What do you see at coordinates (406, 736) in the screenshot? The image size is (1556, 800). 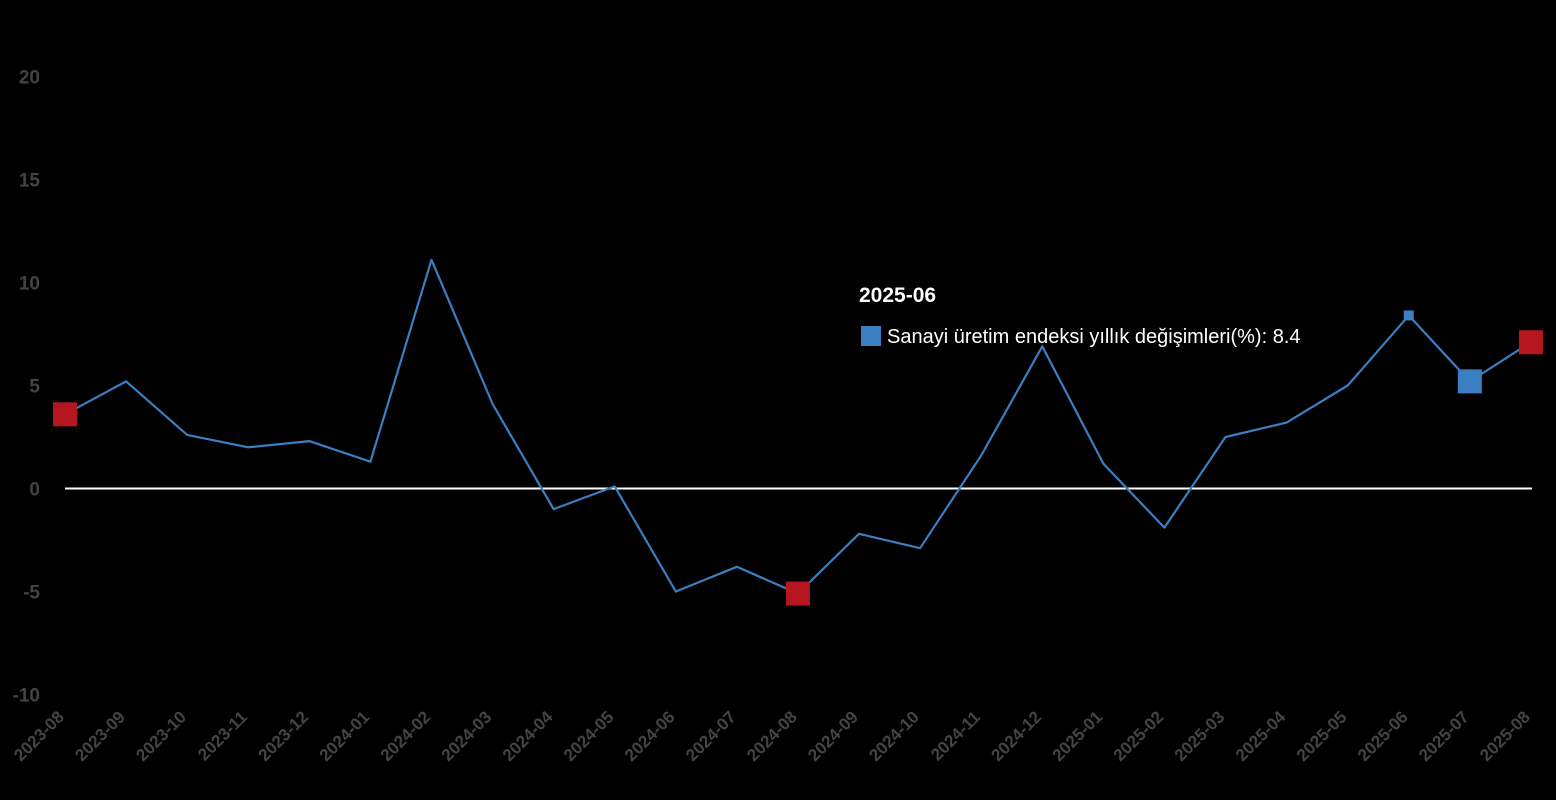 I see `x-tick-label: 2024-02` at bounding box center [406, 736].